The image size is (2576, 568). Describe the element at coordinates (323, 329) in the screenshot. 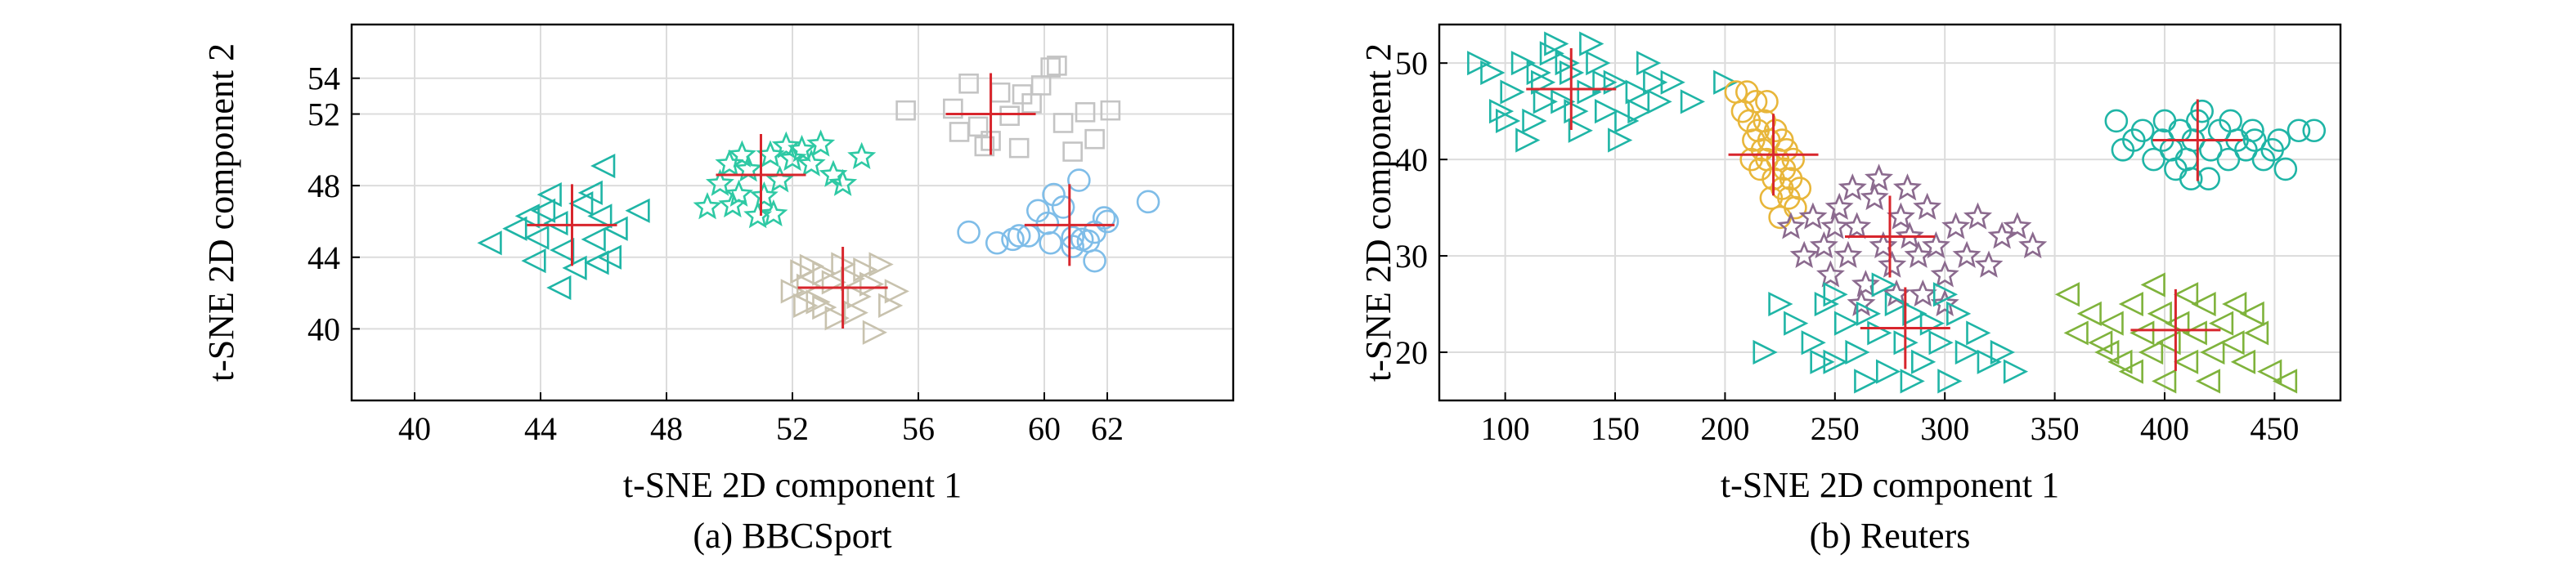

I see `bbcsport-ytick-label-0: 40` at that location.